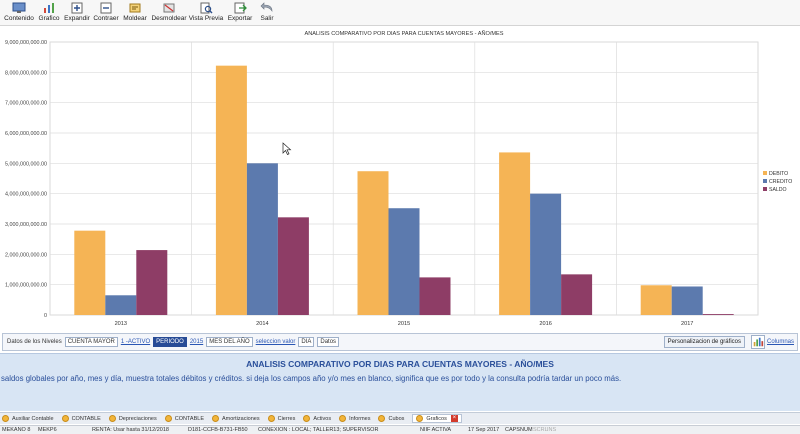 The image size is (800, 434). I want to click on tab-informes: Informes, so click(354, 418).